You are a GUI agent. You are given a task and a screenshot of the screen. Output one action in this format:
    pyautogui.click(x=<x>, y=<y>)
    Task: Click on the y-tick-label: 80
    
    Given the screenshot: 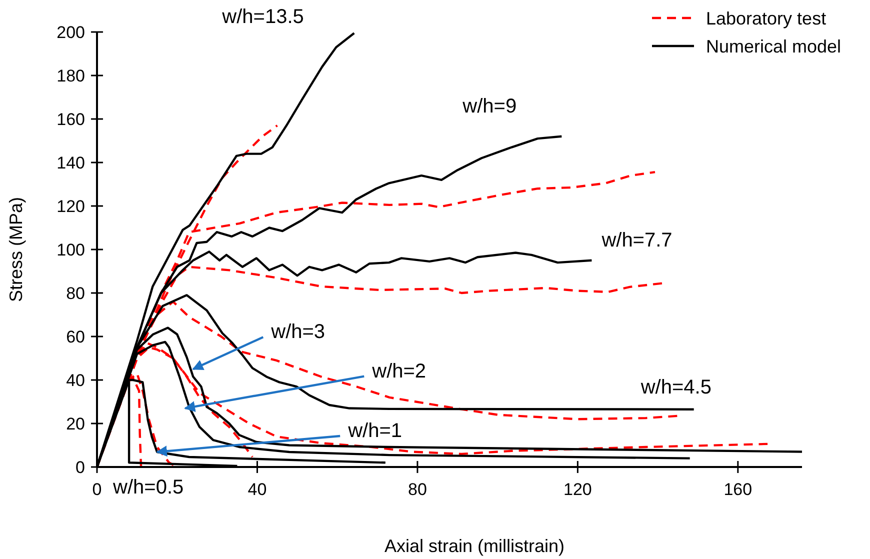 What is the action you would take?
    pyautogui.click(x=75, y=293)
    